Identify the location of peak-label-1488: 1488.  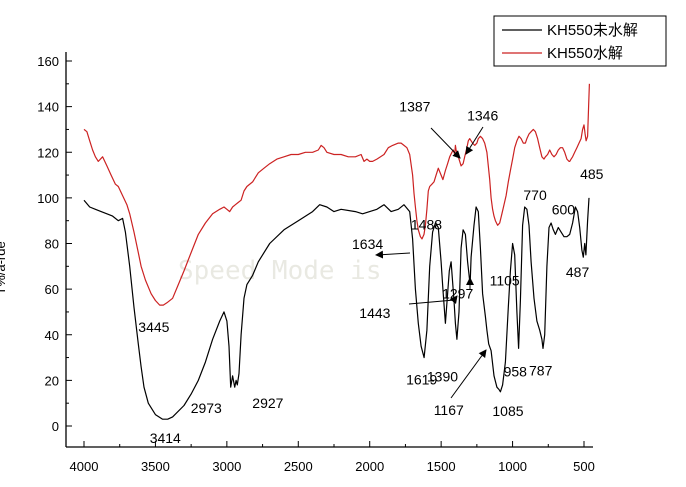
(426, 225).